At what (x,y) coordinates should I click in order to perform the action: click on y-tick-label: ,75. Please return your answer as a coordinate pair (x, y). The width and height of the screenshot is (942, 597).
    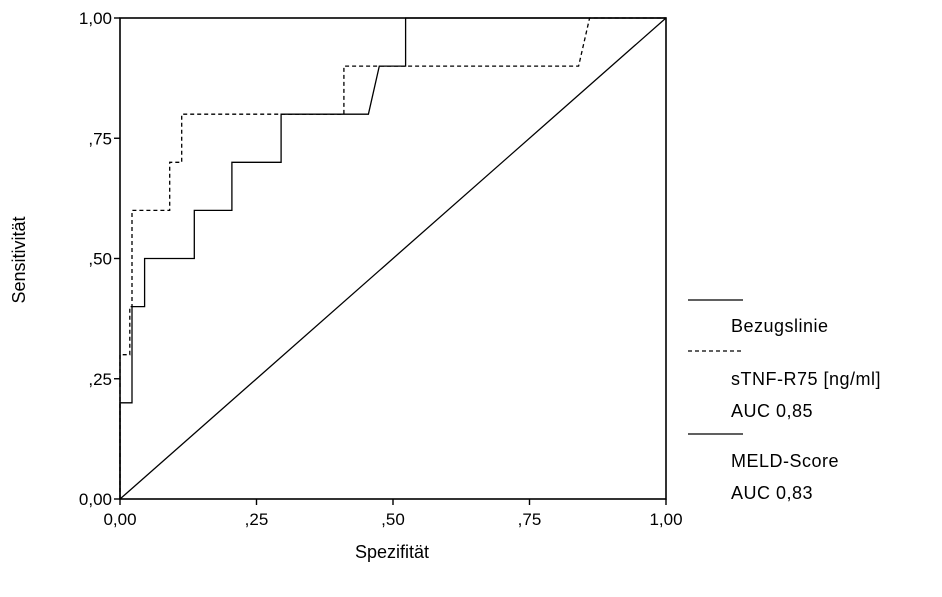
    Looking at the image, I should click on (100, 138).